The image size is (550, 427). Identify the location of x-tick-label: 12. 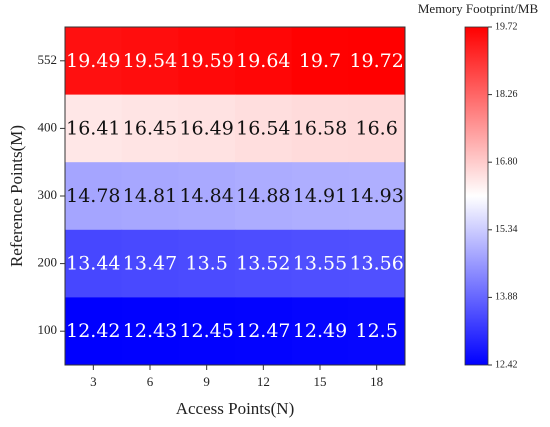
(263, 381).